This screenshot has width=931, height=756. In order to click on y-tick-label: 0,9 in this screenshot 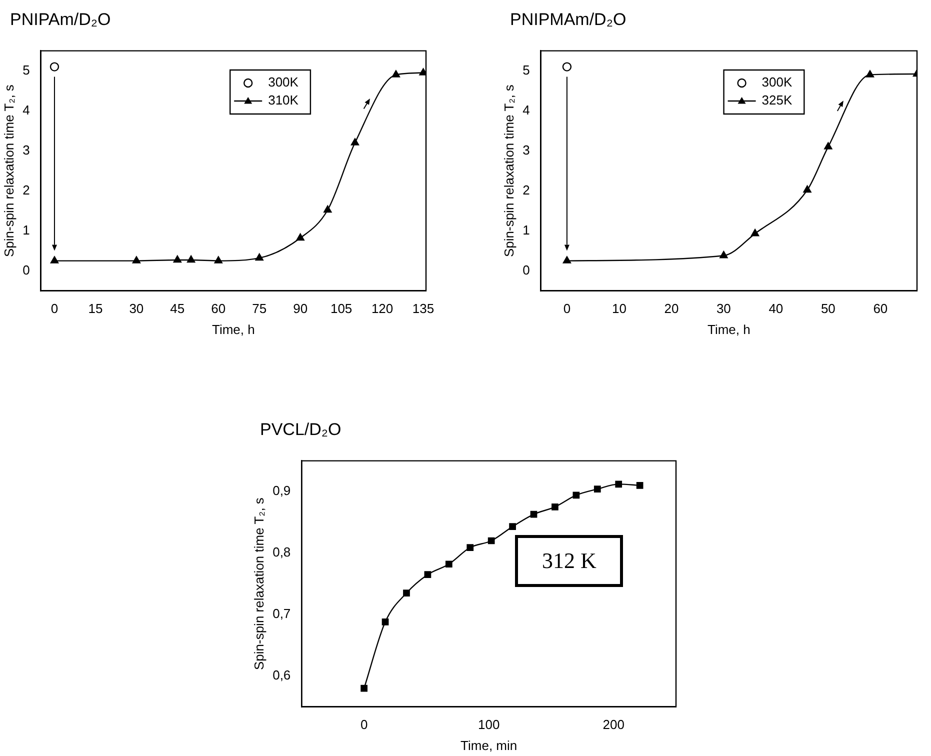, I will do `click(281, 490)`.